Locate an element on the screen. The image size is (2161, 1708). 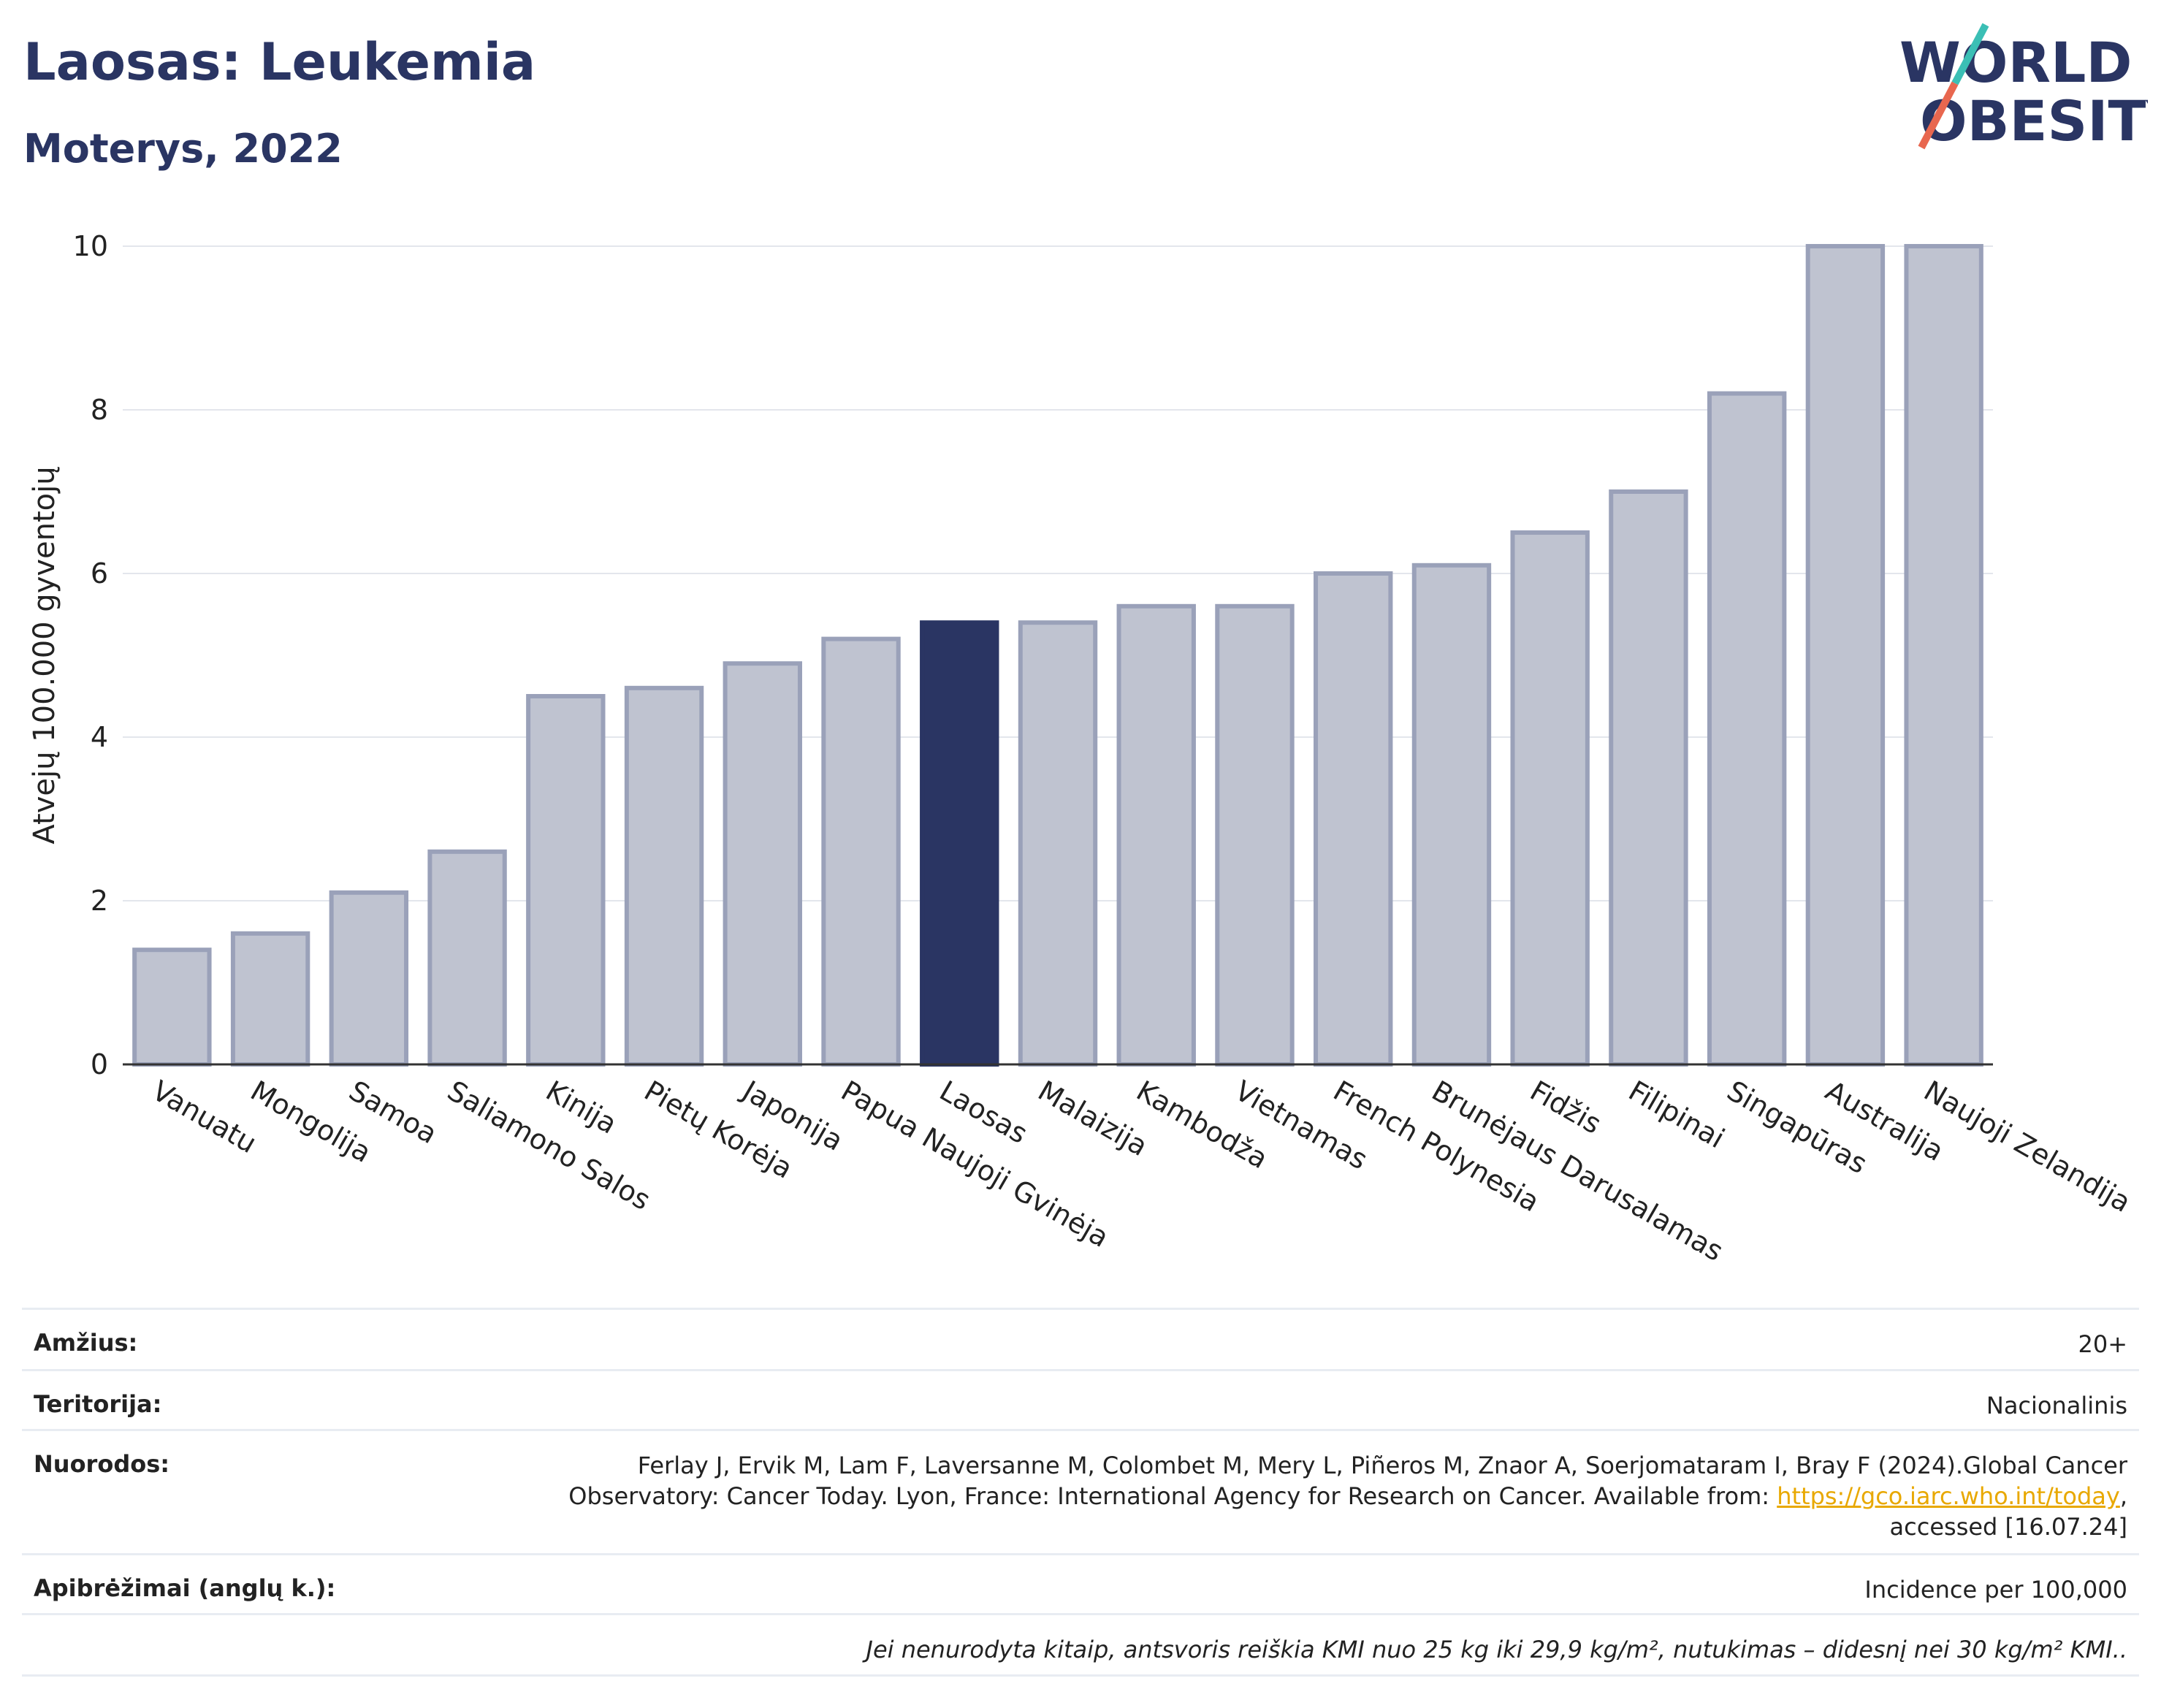
y-tick-label: 4 is located at coordinates (99, 737).